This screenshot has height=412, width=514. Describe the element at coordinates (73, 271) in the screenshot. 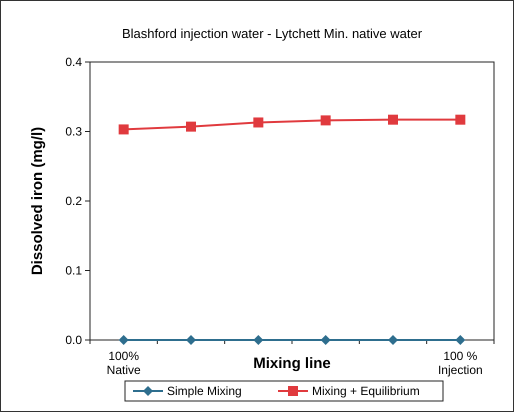

I see `y-tick-label: 0.1` at that location.